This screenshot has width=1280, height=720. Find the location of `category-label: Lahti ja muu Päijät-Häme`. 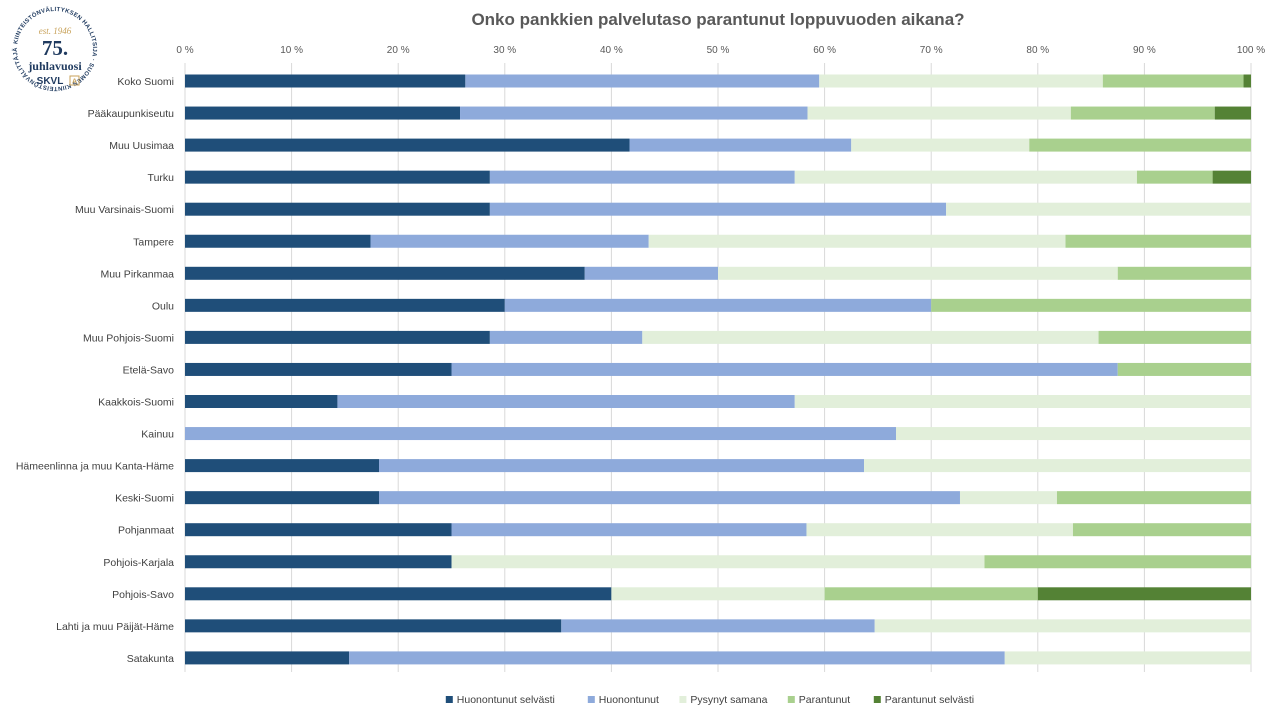

category-label: Lahti ja muu Päijät-Häme is located at coordinates (115, 627).